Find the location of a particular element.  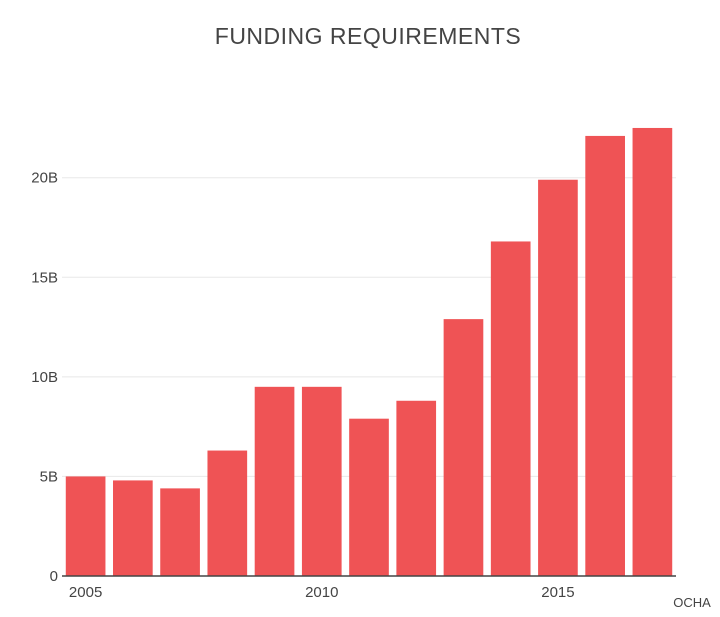

chart-title: FUNDING REQUIREMENTS is located at coordinates (368, 36).